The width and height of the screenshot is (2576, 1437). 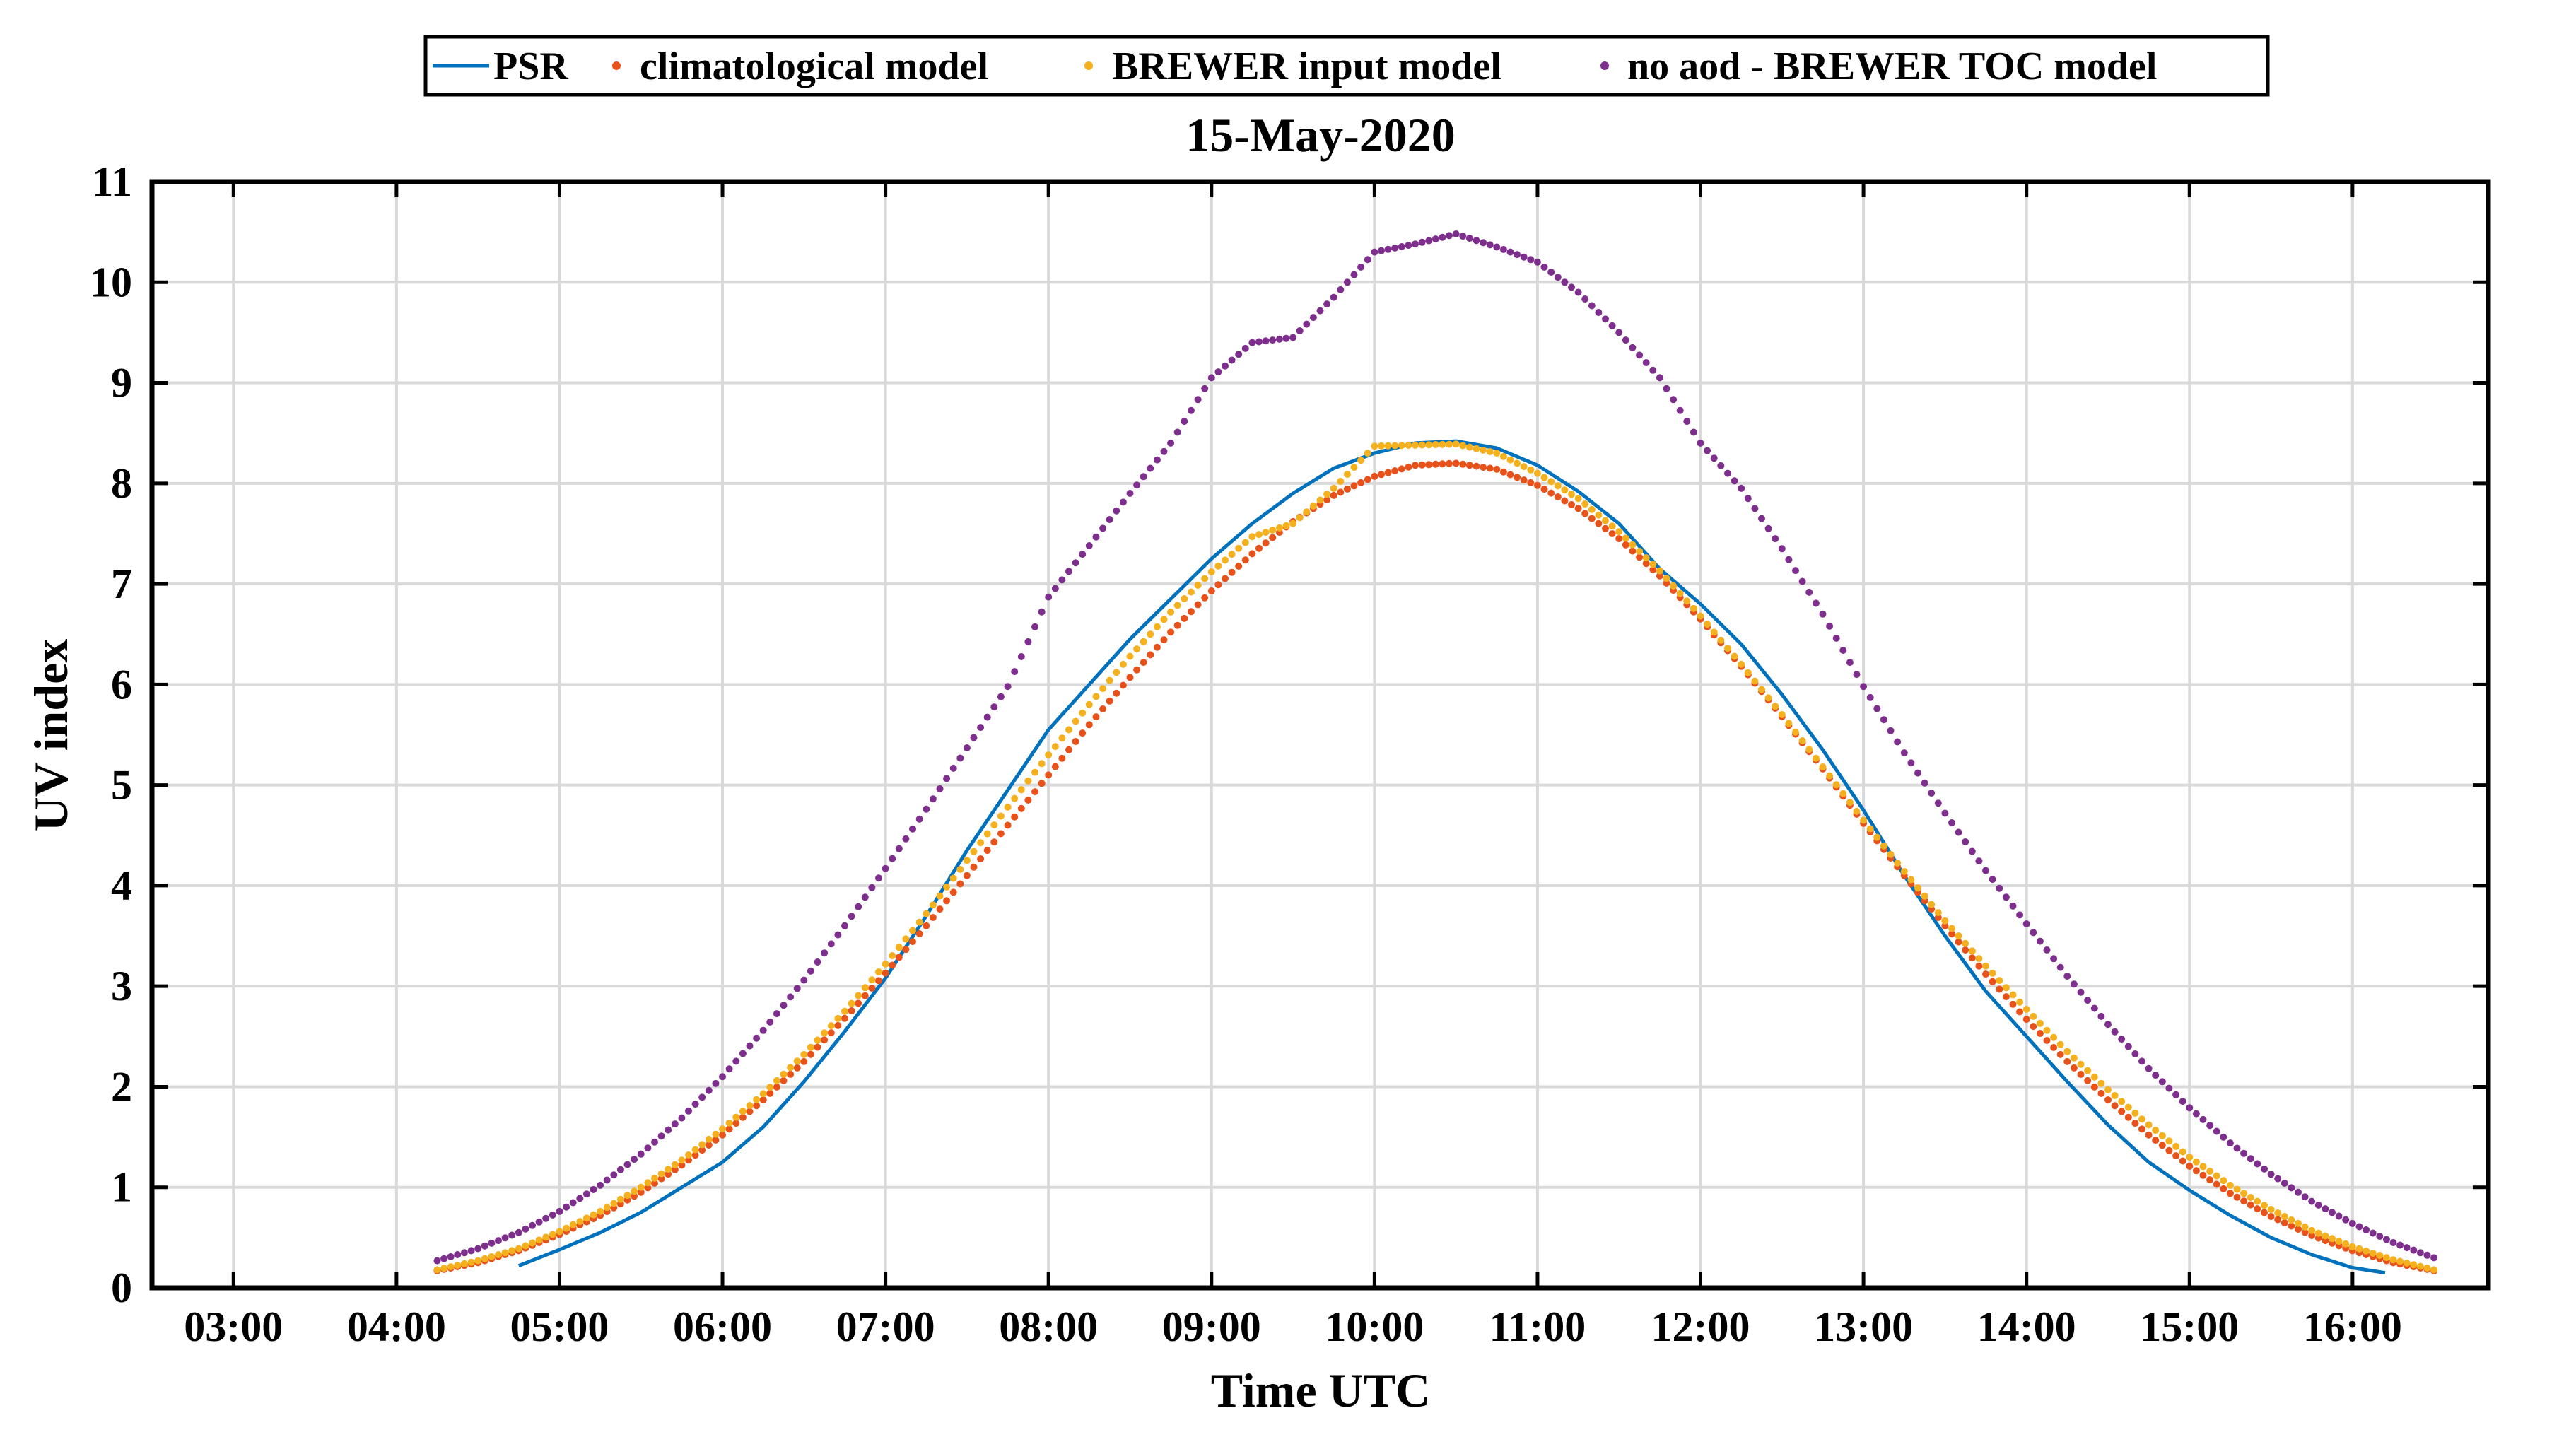 What do you see at coordinates (1892, 66) in the screenshot?
I see `legend-label-no-aod: no aod - BREWER TOC model` at bounding box center [1892, 66].